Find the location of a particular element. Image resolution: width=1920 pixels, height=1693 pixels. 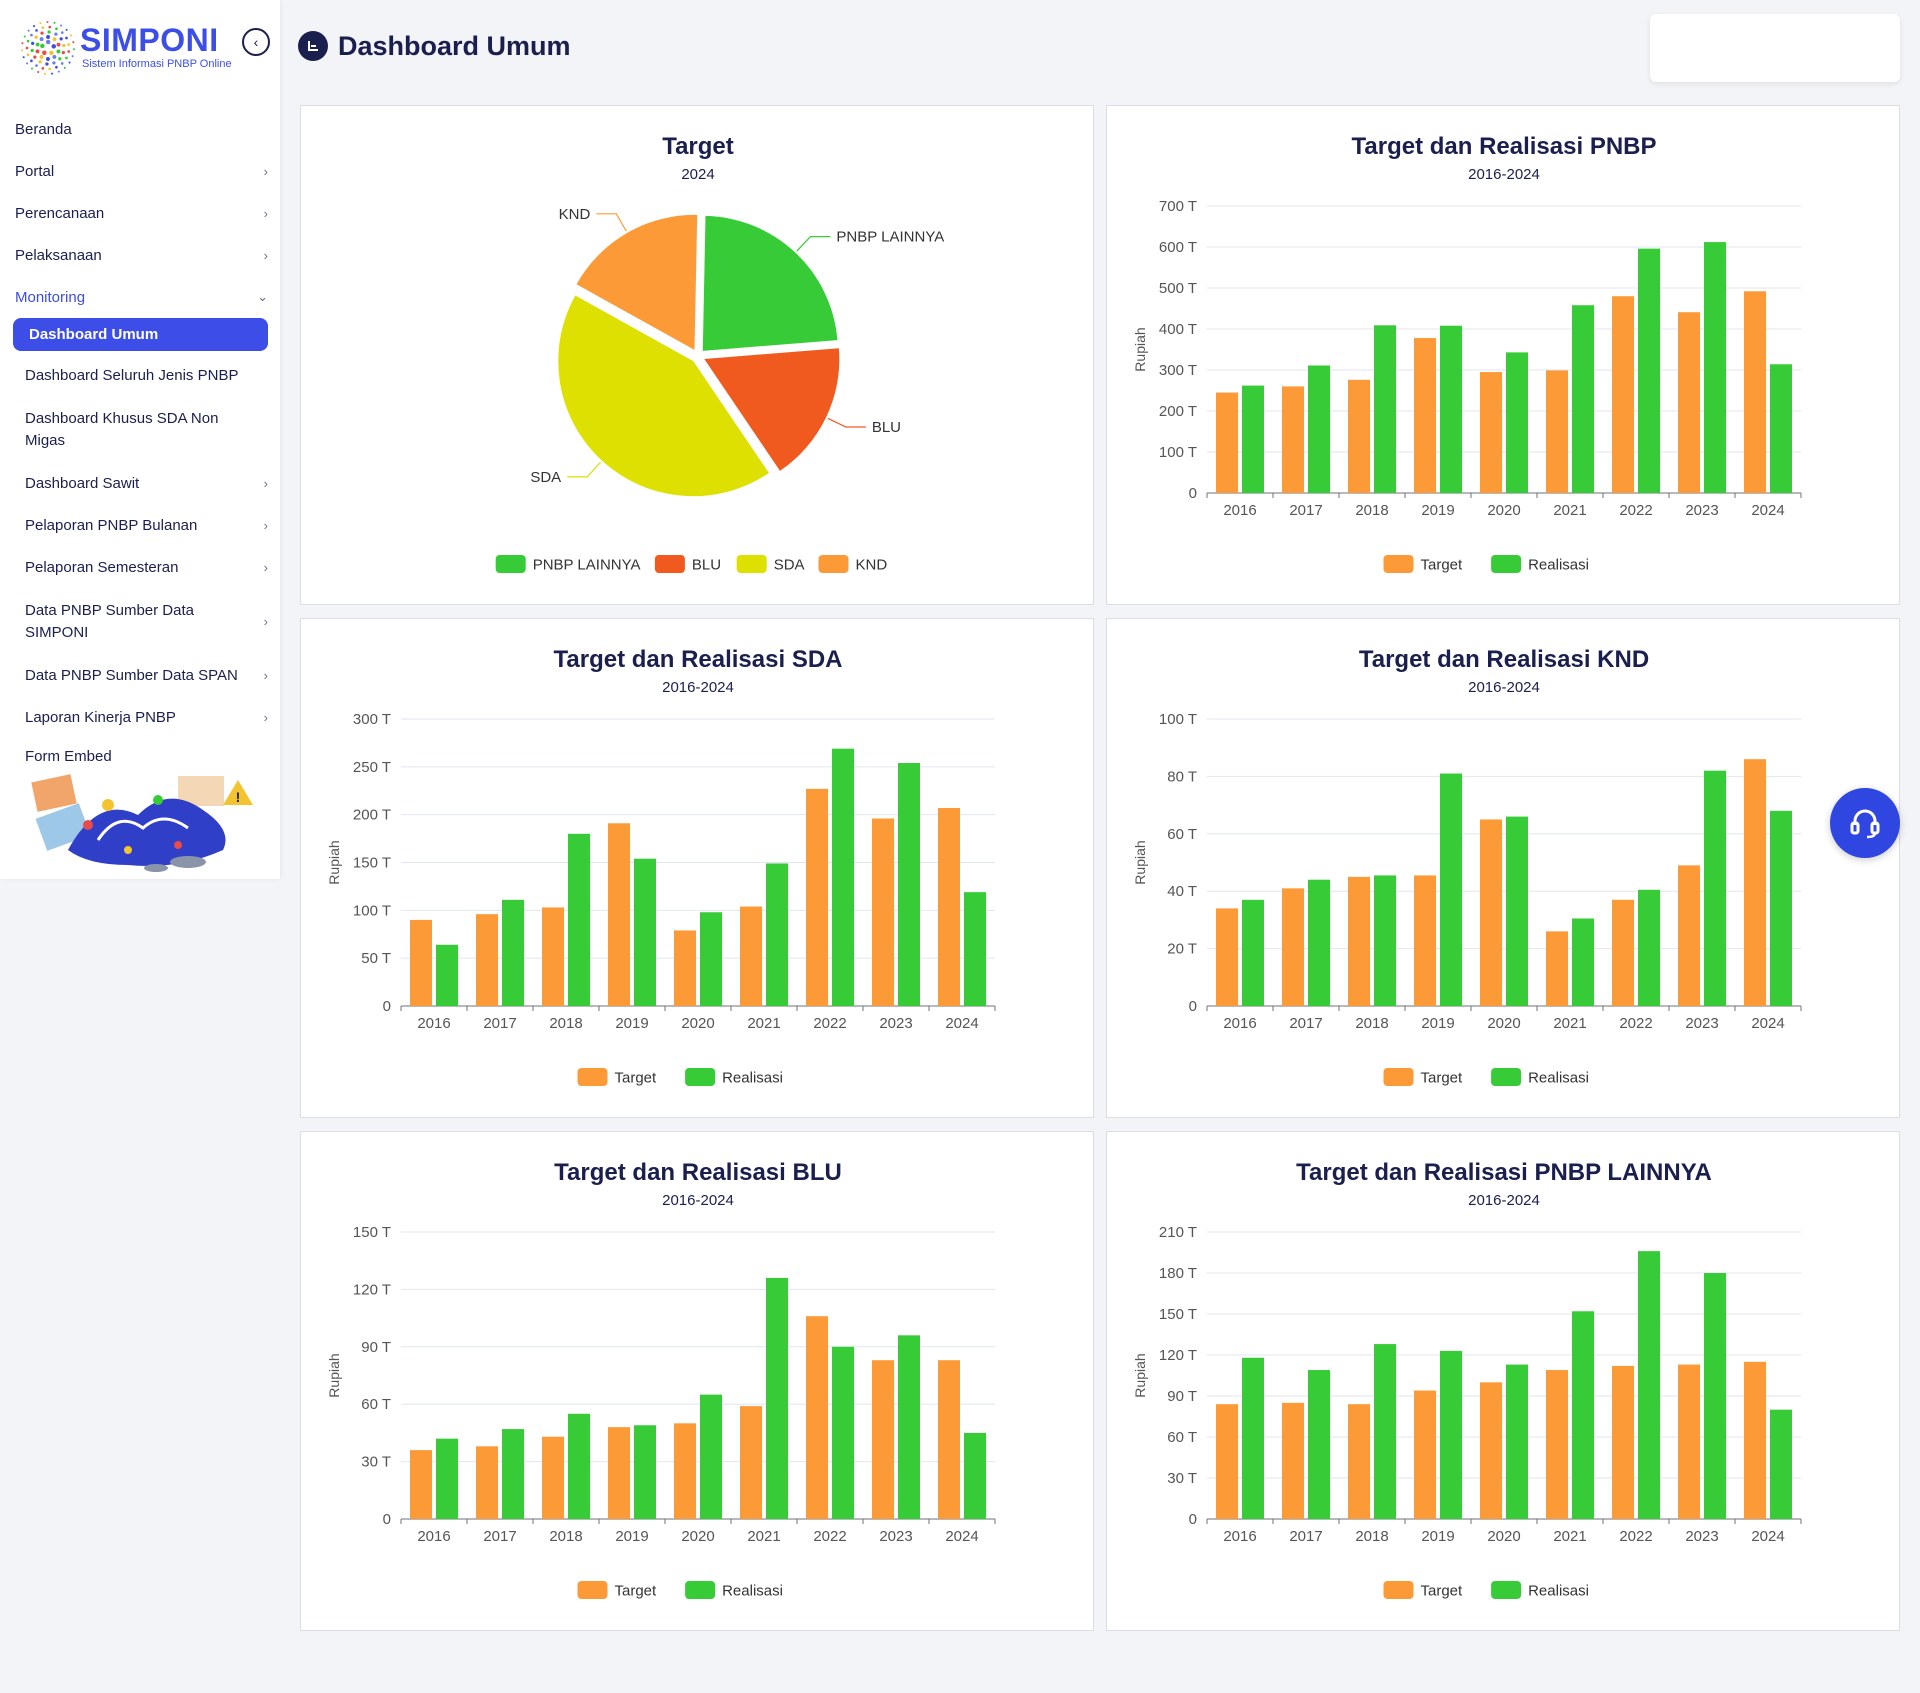

legend-item-pnbp-lainnya: PNBP LAINNYA is located at coordinates (568, 564).